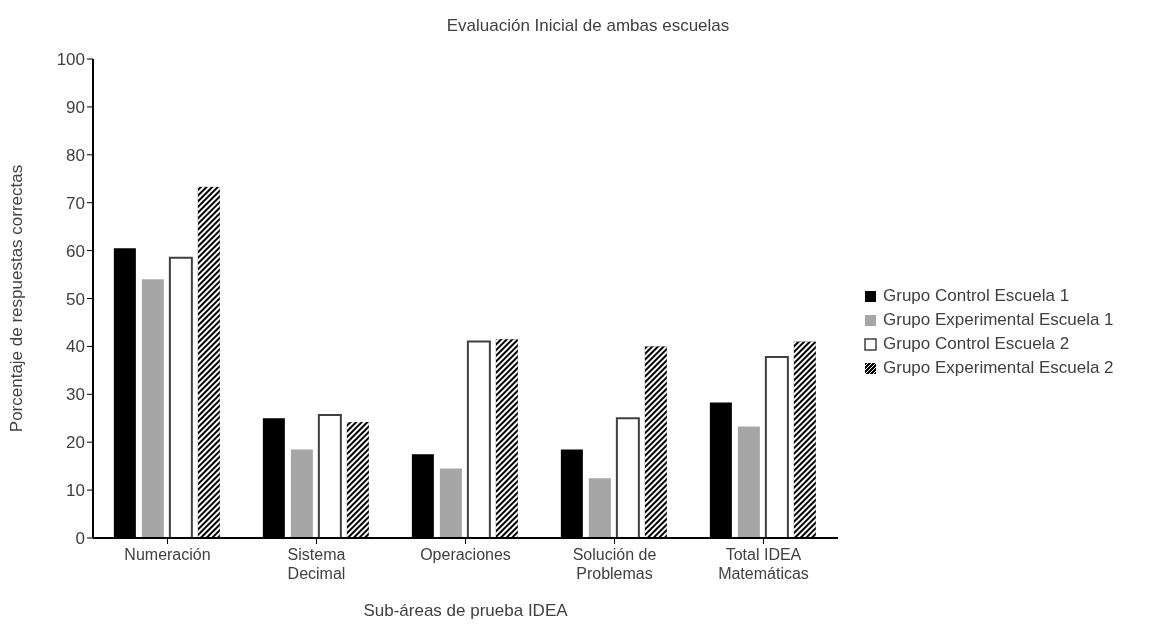  What do you see at coordinates (75, 491) in the screenshot?
I see `y-tick-label: 10` at bounding box center [75, 491].